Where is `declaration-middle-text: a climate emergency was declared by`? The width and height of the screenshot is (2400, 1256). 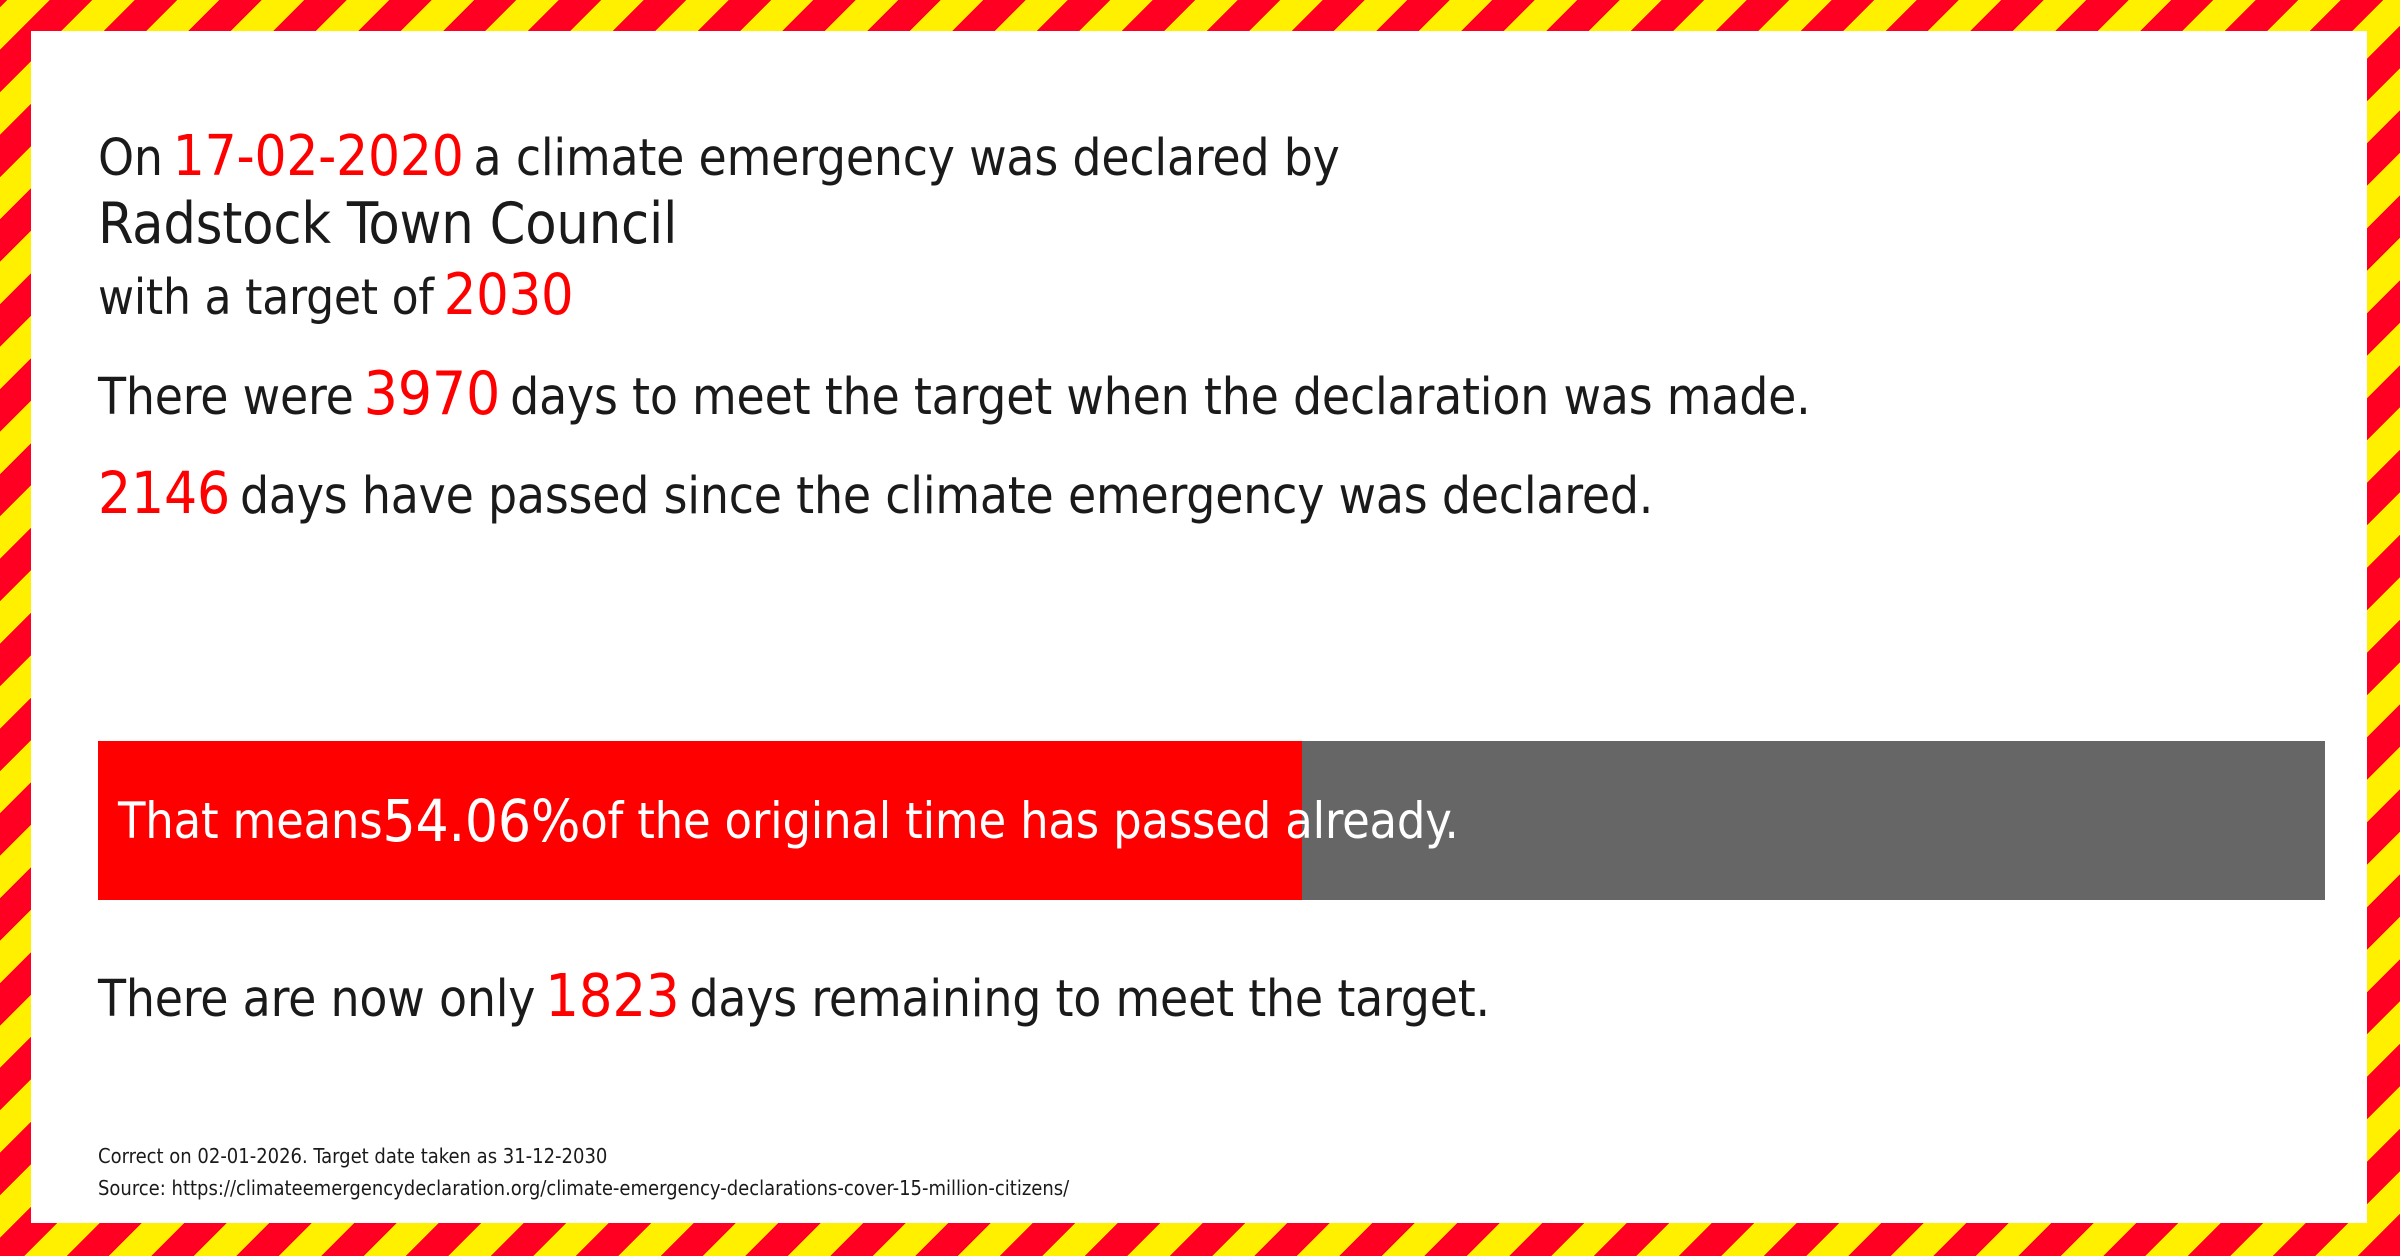 declaration-middle-text: a climate emergency was declared by is located at coordinates (906, 158).